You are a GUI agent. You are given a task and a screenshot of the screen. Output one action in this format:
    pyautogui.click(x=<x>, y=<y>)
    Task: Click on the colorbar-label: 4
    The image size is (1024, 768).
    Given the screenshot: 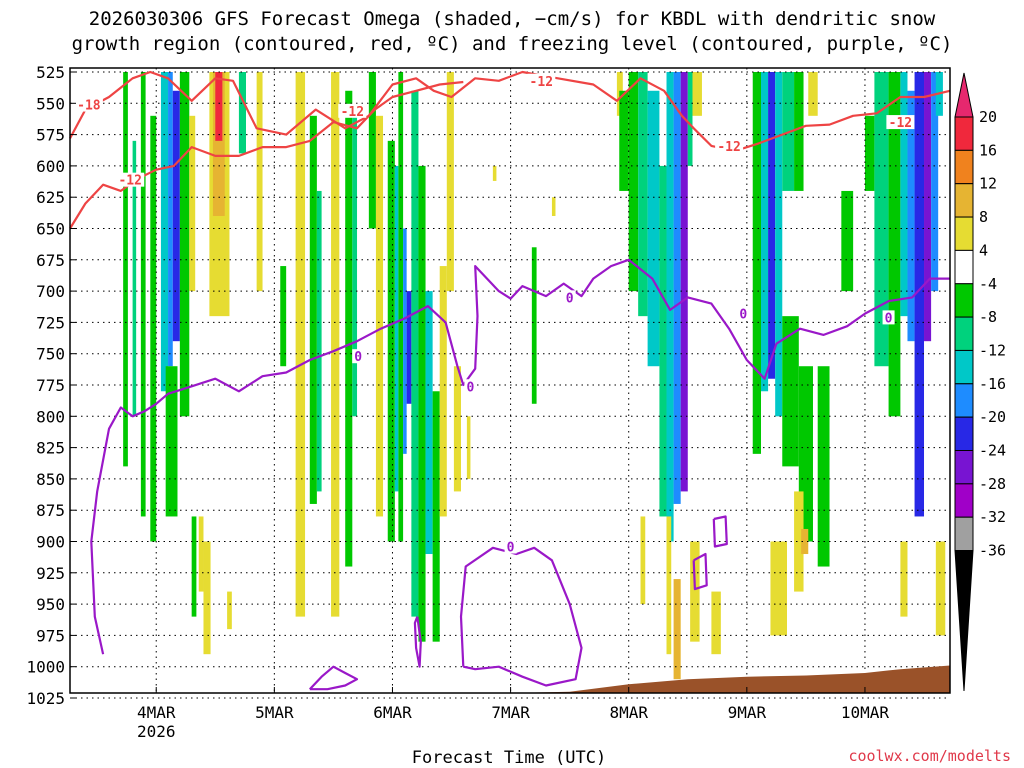 What is the action you would take?
    pyautogui.click(x=983, y=250)
    